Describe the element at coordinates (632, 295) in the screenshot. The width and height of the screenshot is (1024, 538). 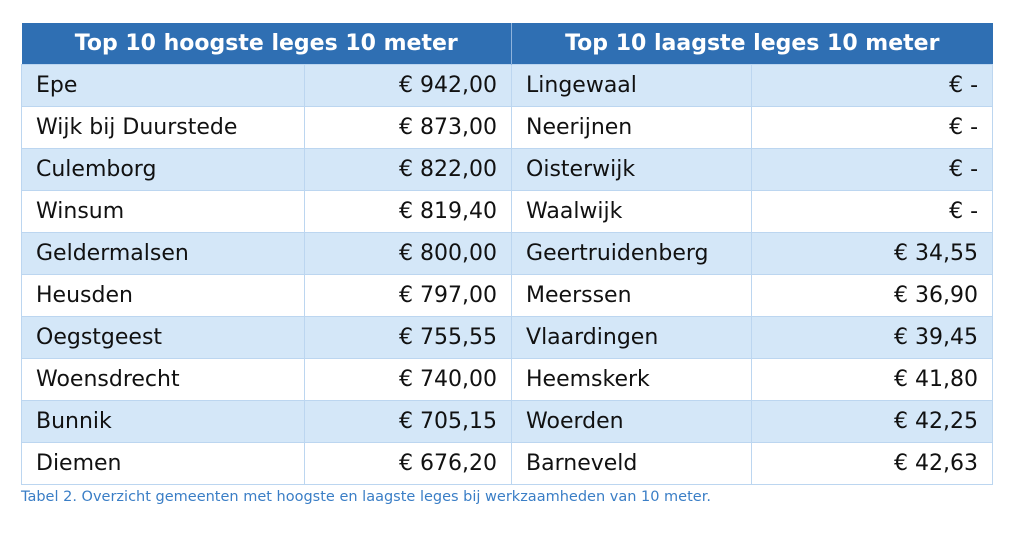
I see `lowest-municipality-cell: Meerssen` at that location.